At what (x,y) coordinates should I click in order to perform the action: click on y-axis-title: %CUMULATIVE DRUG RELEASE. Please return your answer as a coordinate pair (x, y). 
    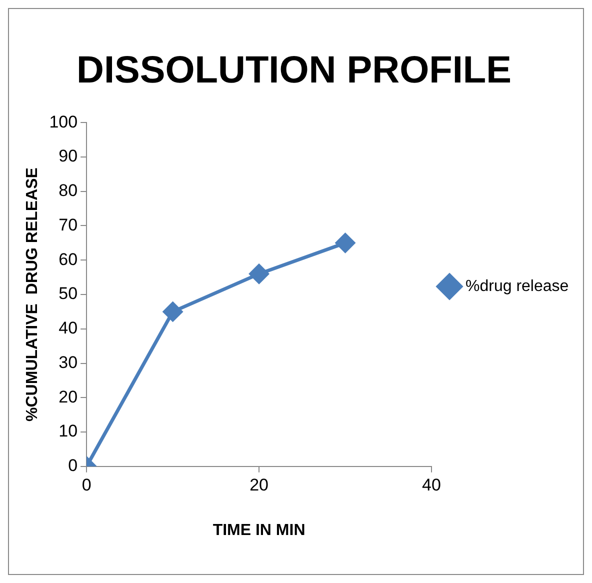
    Looking at the image, I should click on (33, 294).